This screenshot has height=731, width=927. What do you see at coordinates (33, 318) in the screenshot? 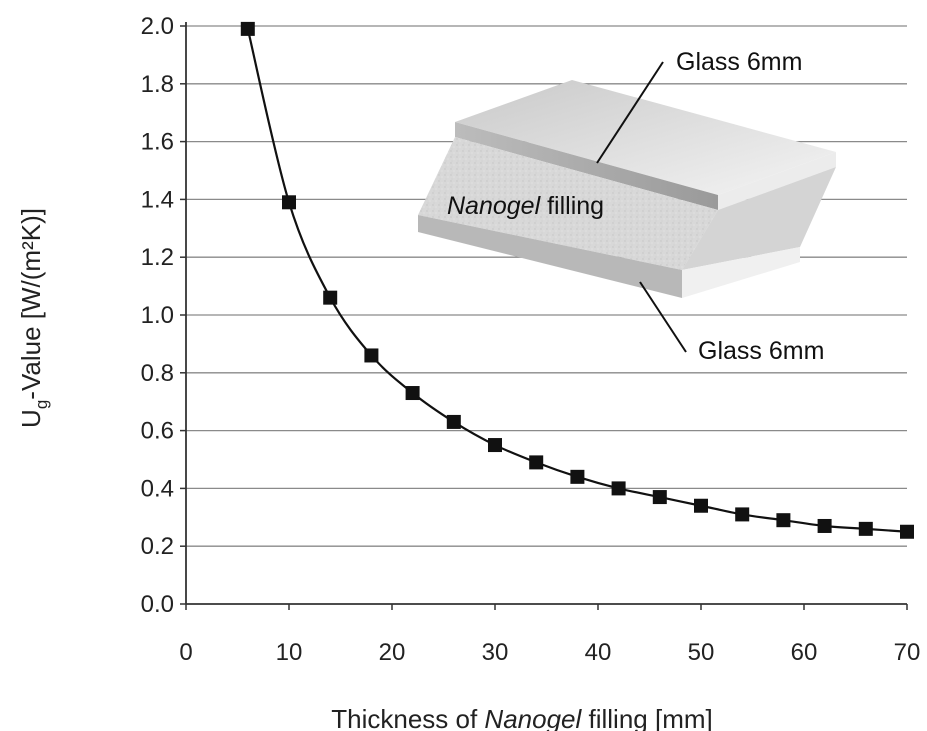
I see `y-axis-title: Ug-Value [W/(m²K)]` at bounding box center [33, 318].